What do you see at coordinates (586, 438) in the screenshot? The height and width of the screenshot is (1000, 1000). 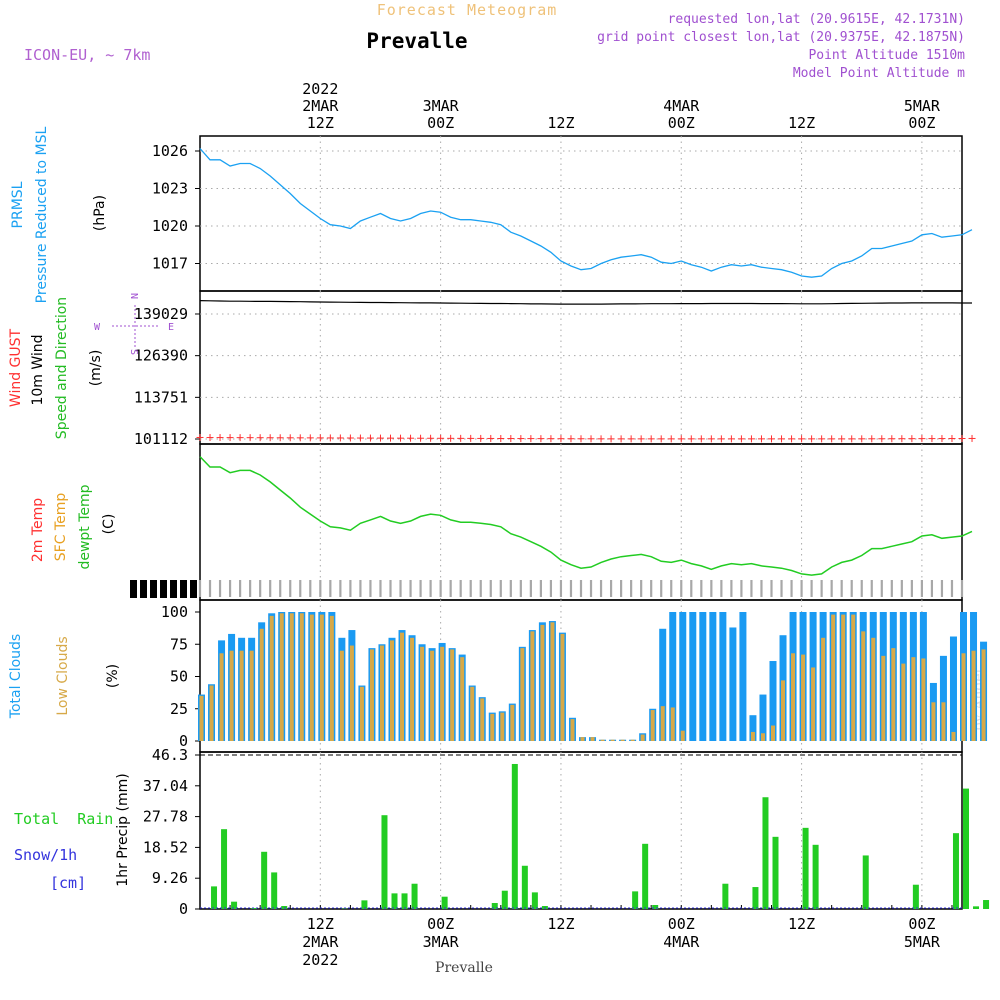 I see `wind-gust-markers` at bounding box center [586, 438].